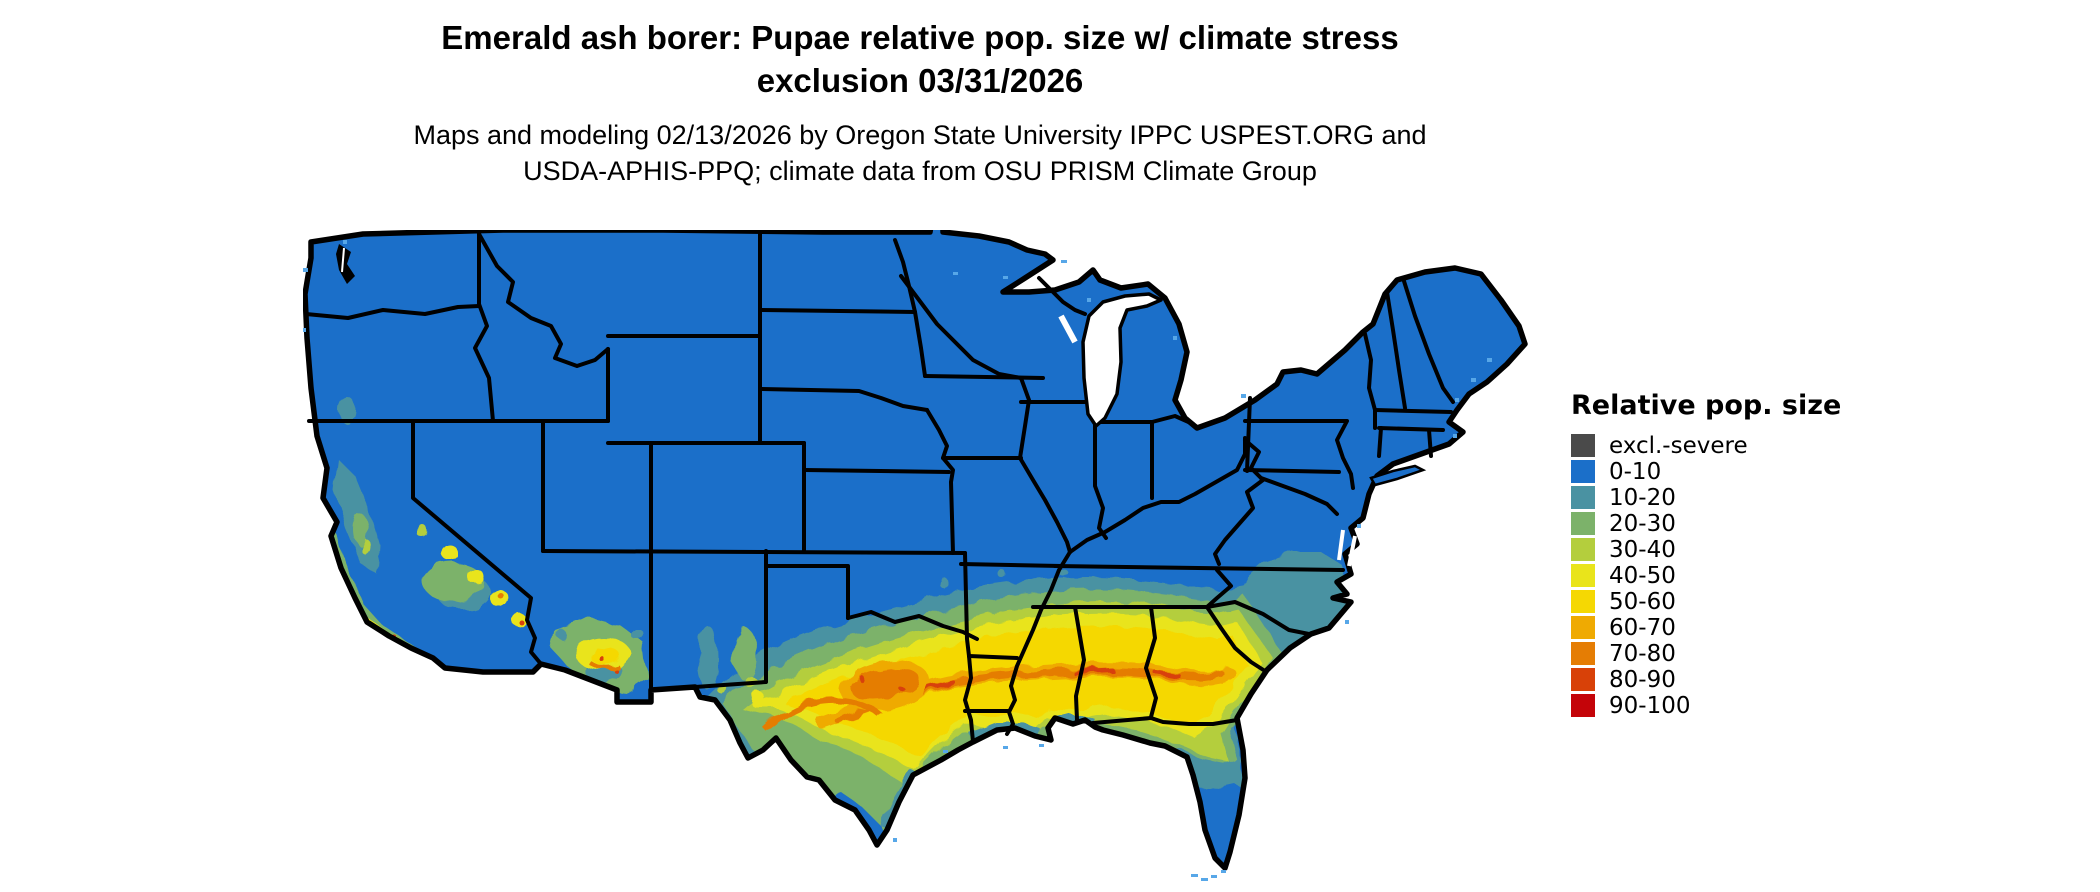  Describe the element at coordinates (1220, 825) in the screenshot. I see `raster-fl-peninsula-blue` at that location.